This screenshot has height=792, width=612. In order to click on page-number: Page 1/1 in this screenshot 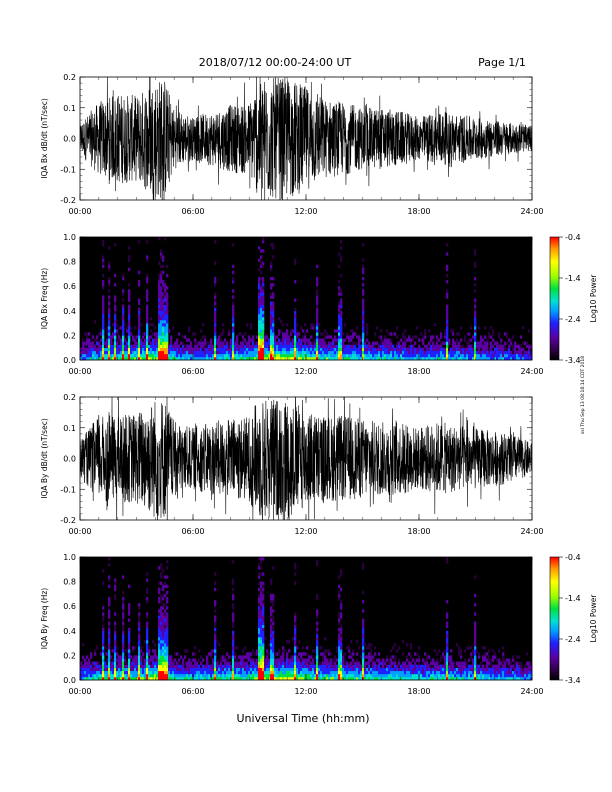, I will do `click(502, 62)`.